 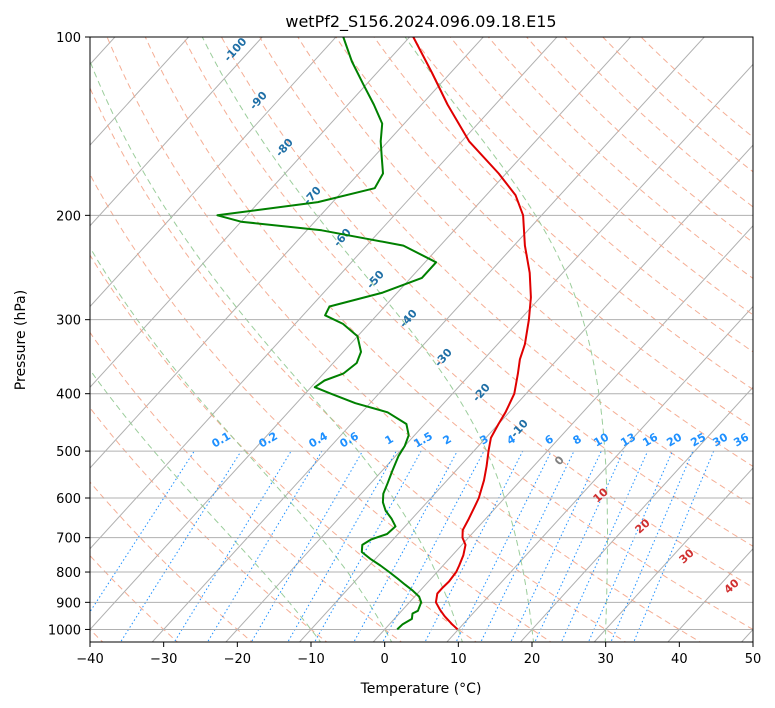 What do you see at coordinates (68, 38) in the screenshot?
I see `y-tick-label: 100` at bounding box center [68, 38].